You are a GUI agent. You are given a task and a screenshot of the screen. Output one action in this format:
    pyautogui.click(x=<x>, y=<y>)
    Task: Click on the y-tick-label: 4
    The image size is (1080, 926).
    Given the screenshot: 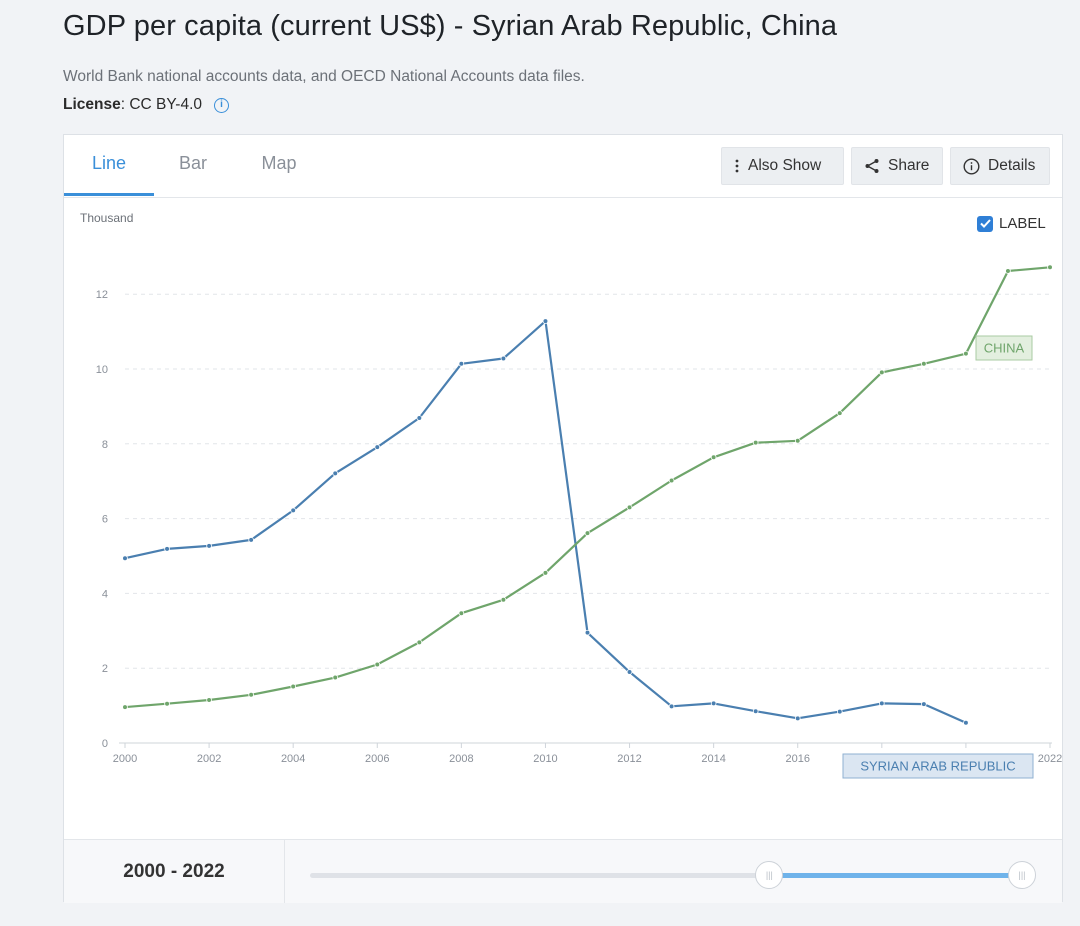 What is the action you would take?
    pyautogui.click(x=105, y=594)
    